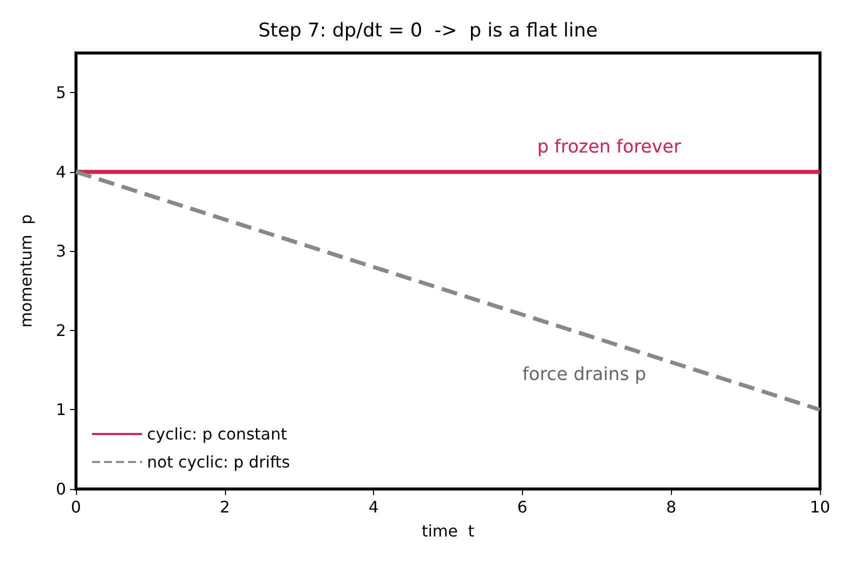  I want to click on y-tick-label: 5, so click(61, 92).